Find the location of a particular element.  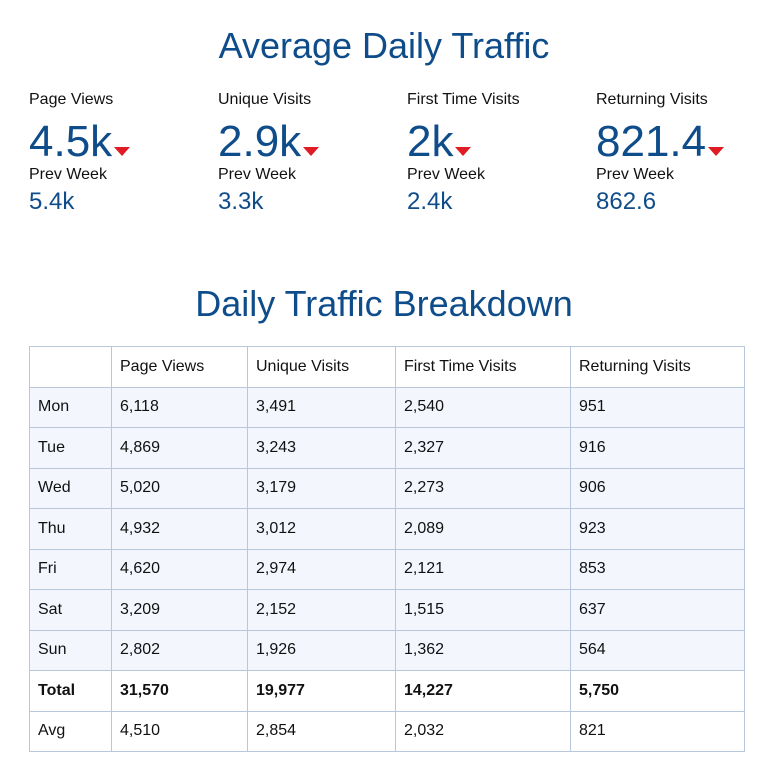

table-cell: Sun is located at coordinates (70, 650).